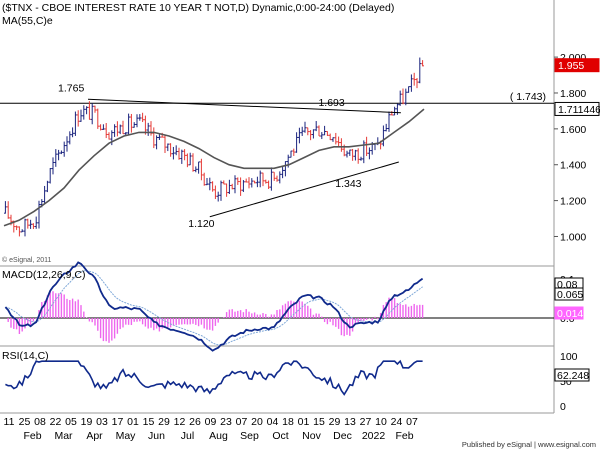 This screenshot has height=451, width=600. Describe the element at coordinates (214, 377) in the screenshot. I see `rsi-line` at that location.